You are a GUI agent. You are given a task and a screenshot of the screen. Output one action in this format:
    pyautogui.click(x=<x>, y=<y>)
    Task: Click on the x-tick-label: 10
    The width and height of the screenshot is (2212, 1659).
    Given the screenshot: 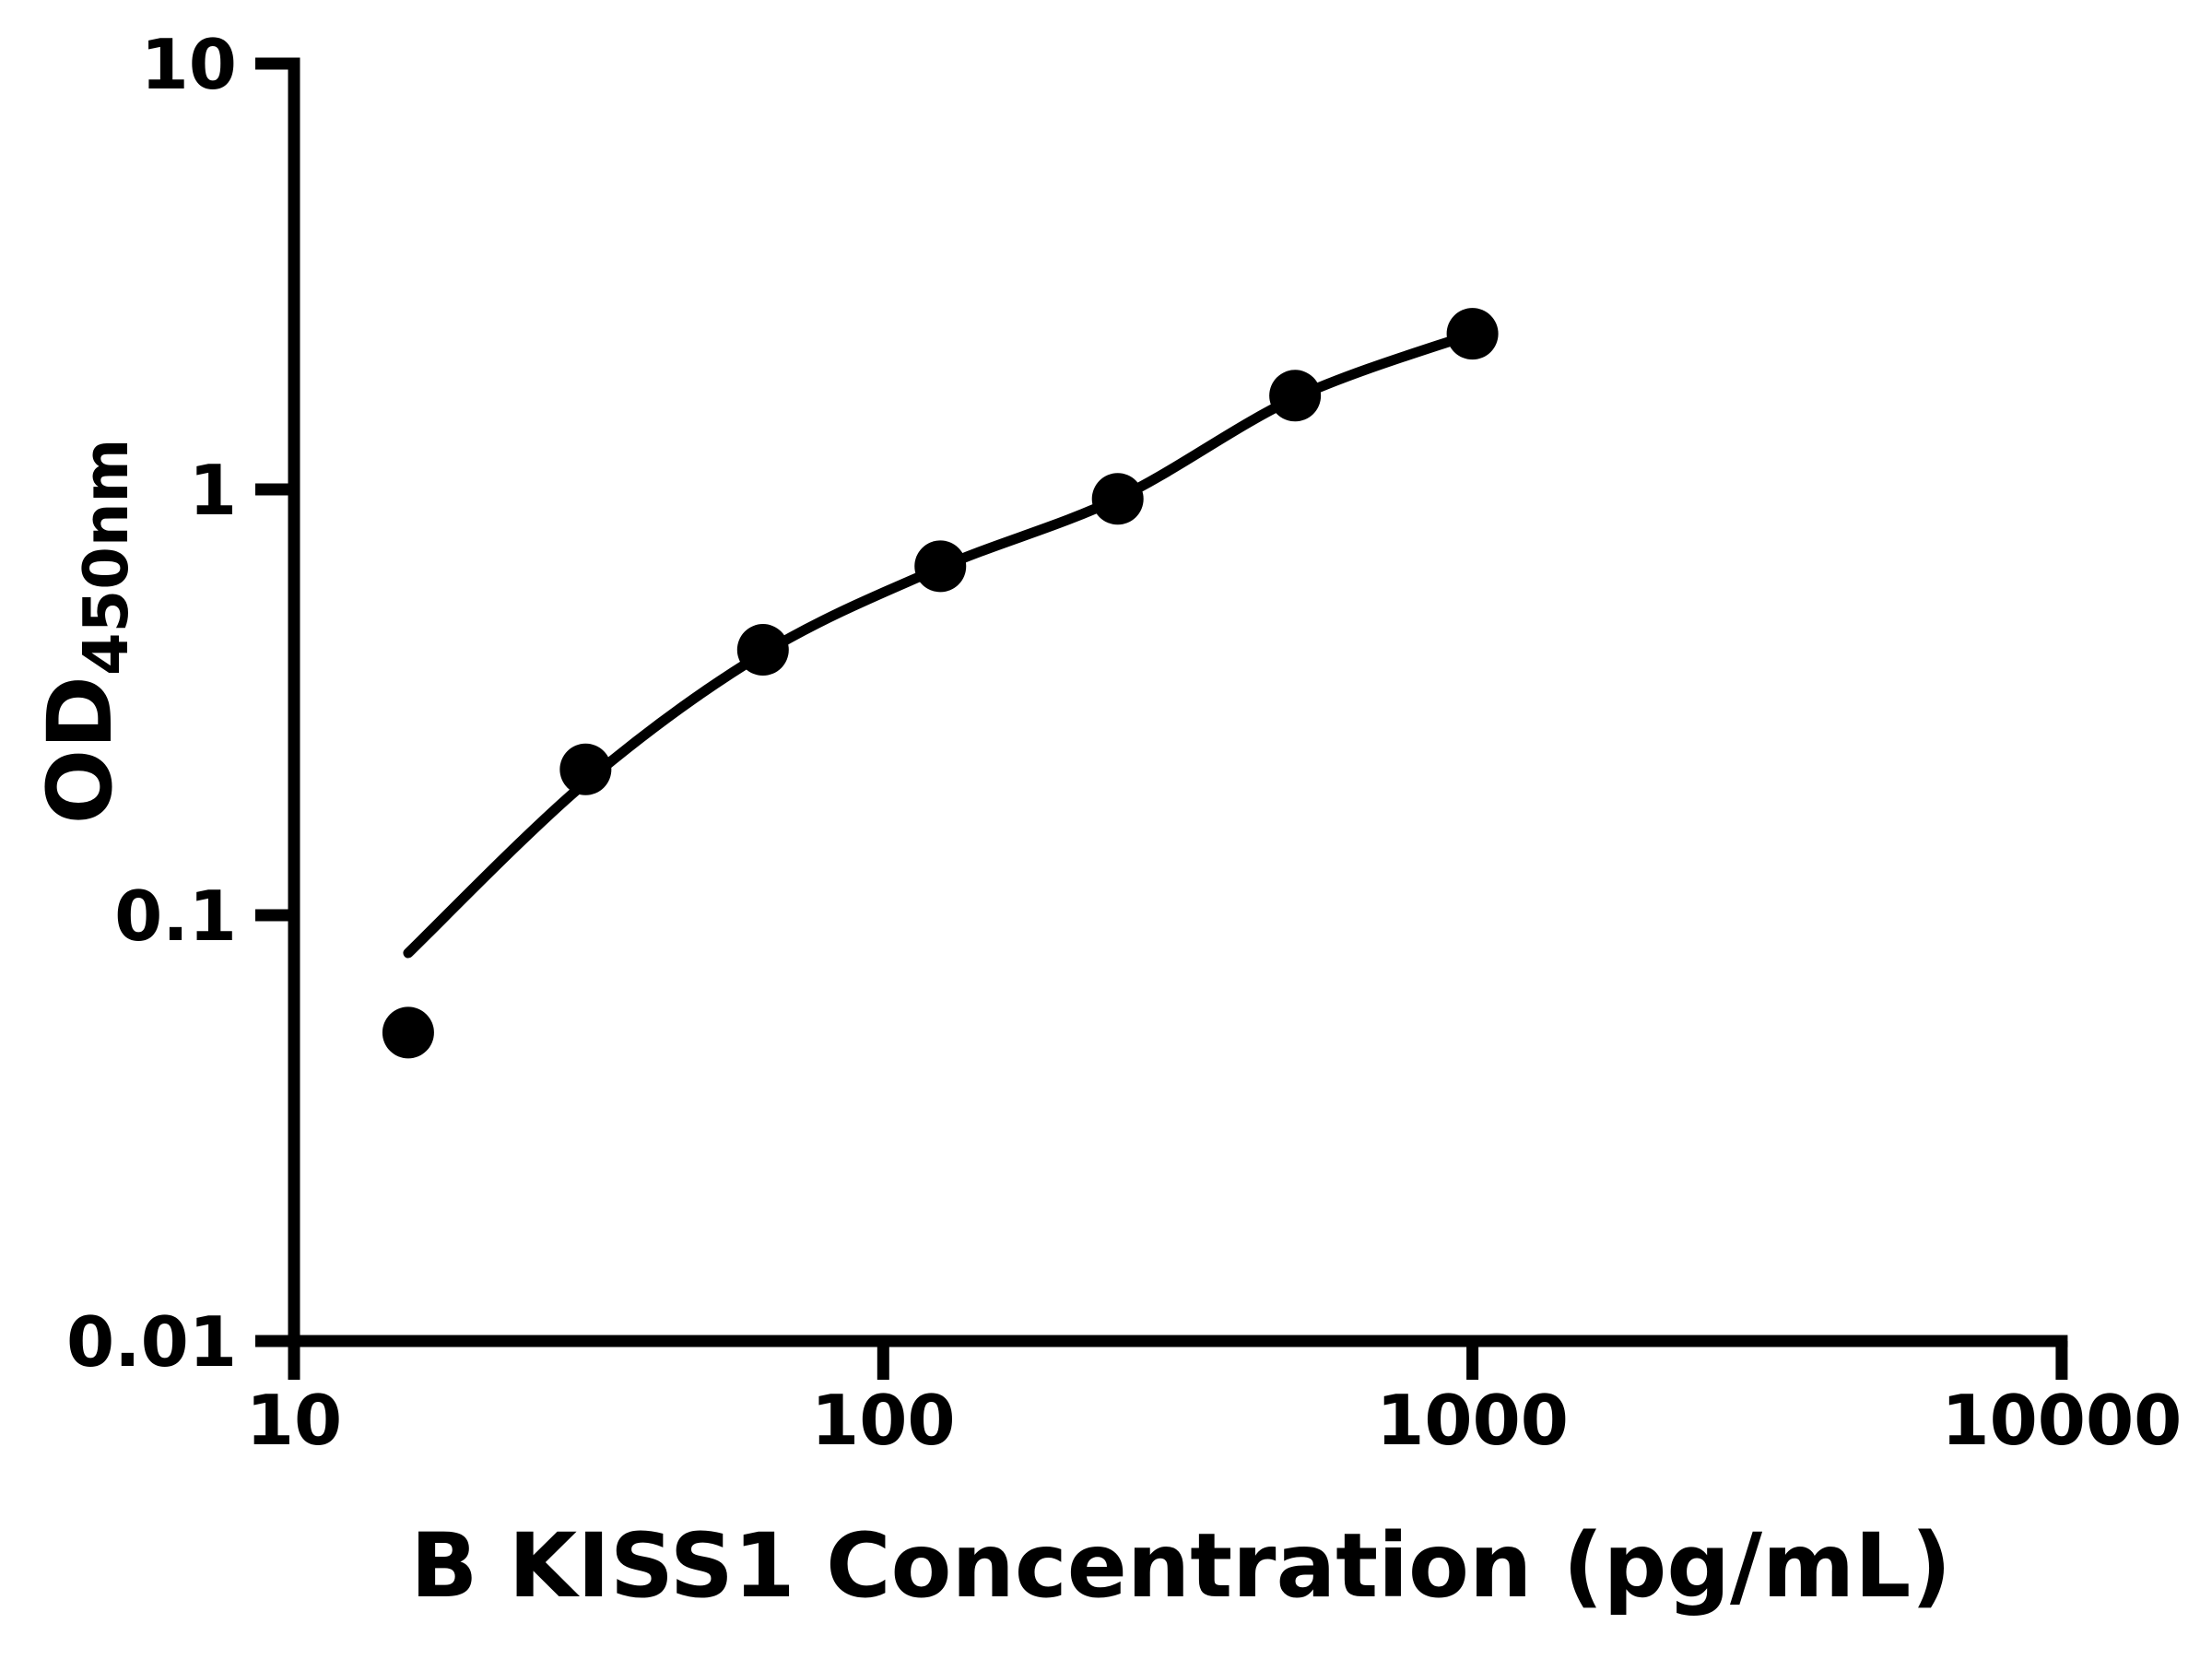 What is the action you would take?
    pyautogui.click(x=294, y=1420)
    